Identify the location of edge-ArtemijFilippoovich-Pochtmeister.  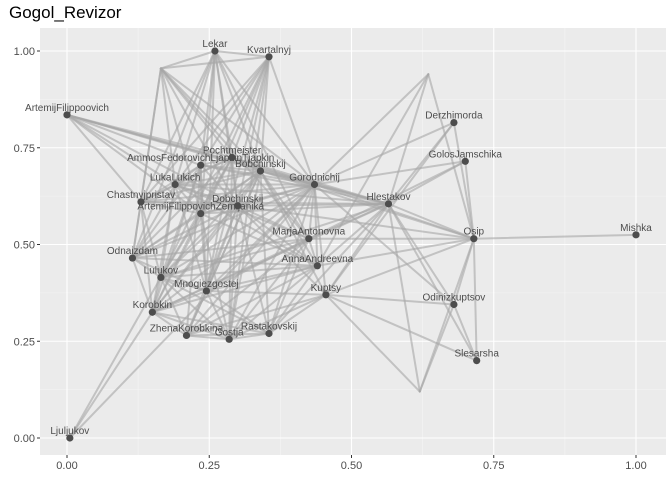
(150, 136).